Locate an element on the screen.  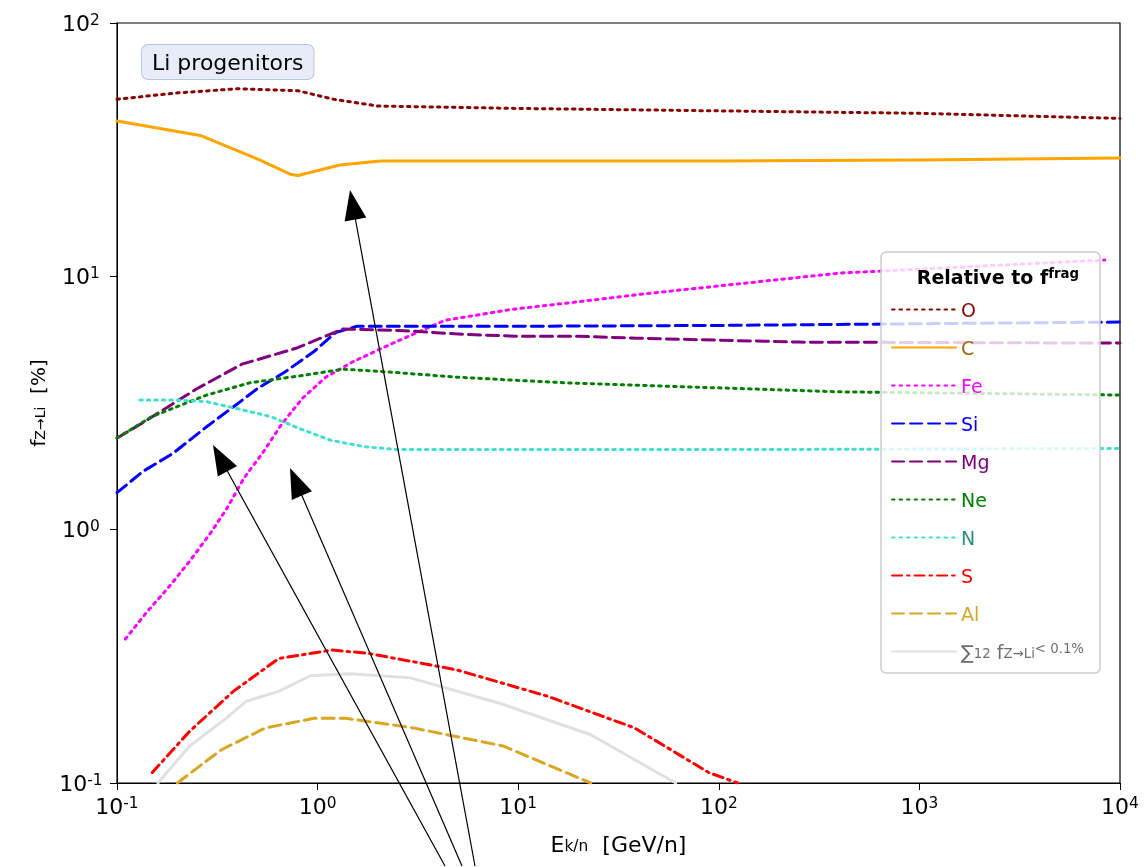
legend-label: N is located at coordinates (968, 537).